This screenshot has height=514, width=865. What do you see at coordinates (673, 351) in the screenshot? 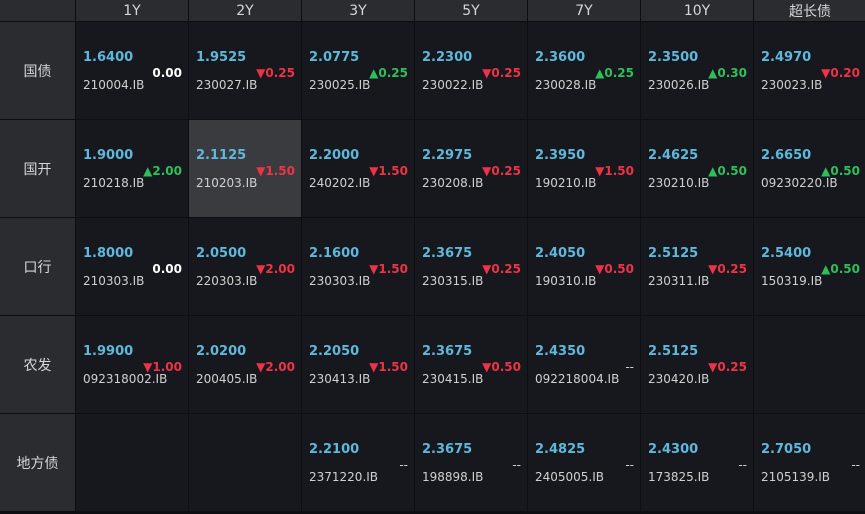
I see `quote-rate: 2.5125` at bounding box center [673, 351].